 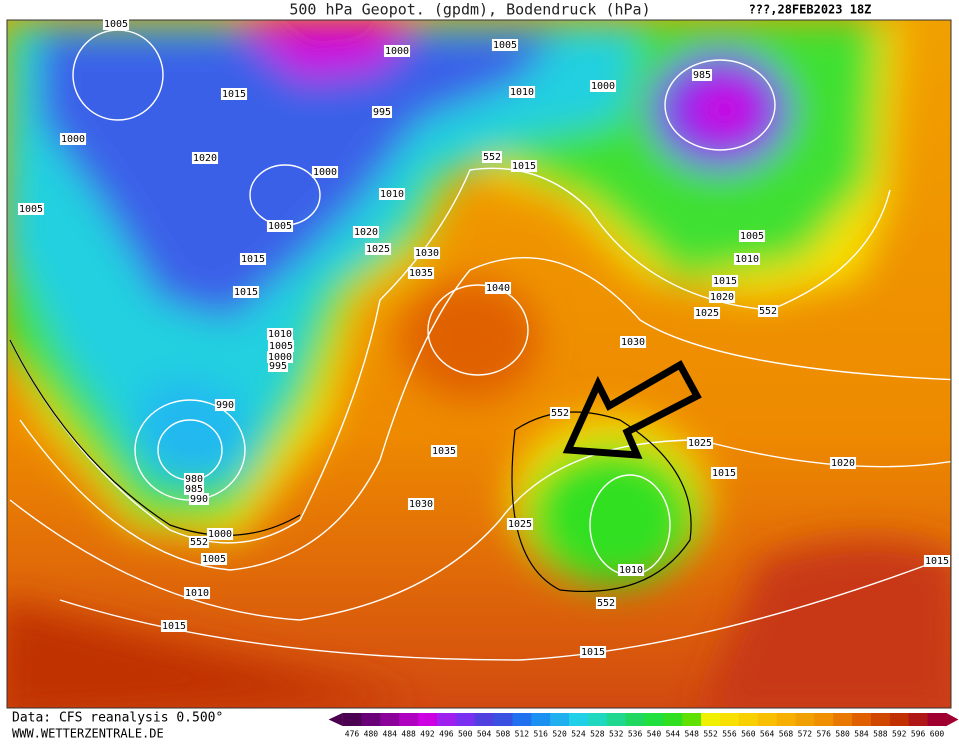 I want to click on colorbar-label: 560, so click(x=748, y=734).